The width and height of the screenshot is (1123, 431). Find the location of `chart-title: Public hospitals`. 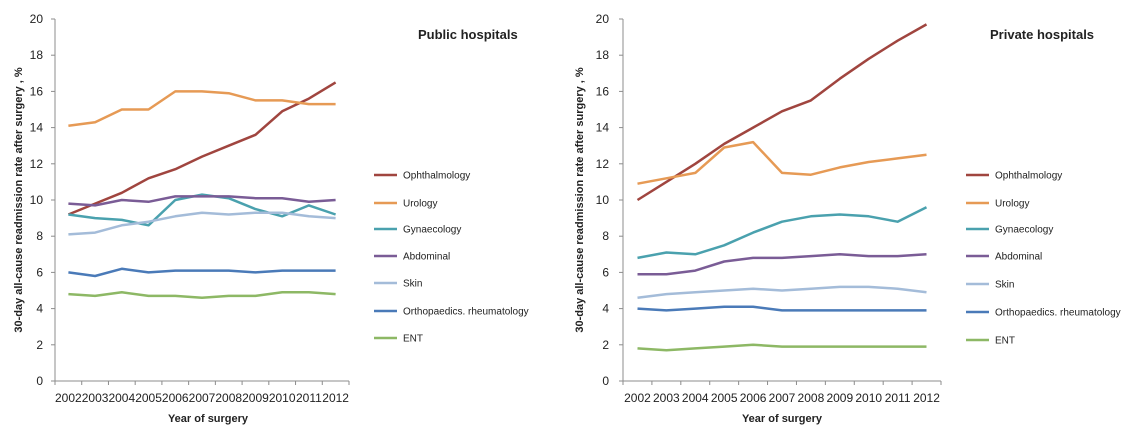

chart-title: Public hospitals is located at coordinates (468, 34).